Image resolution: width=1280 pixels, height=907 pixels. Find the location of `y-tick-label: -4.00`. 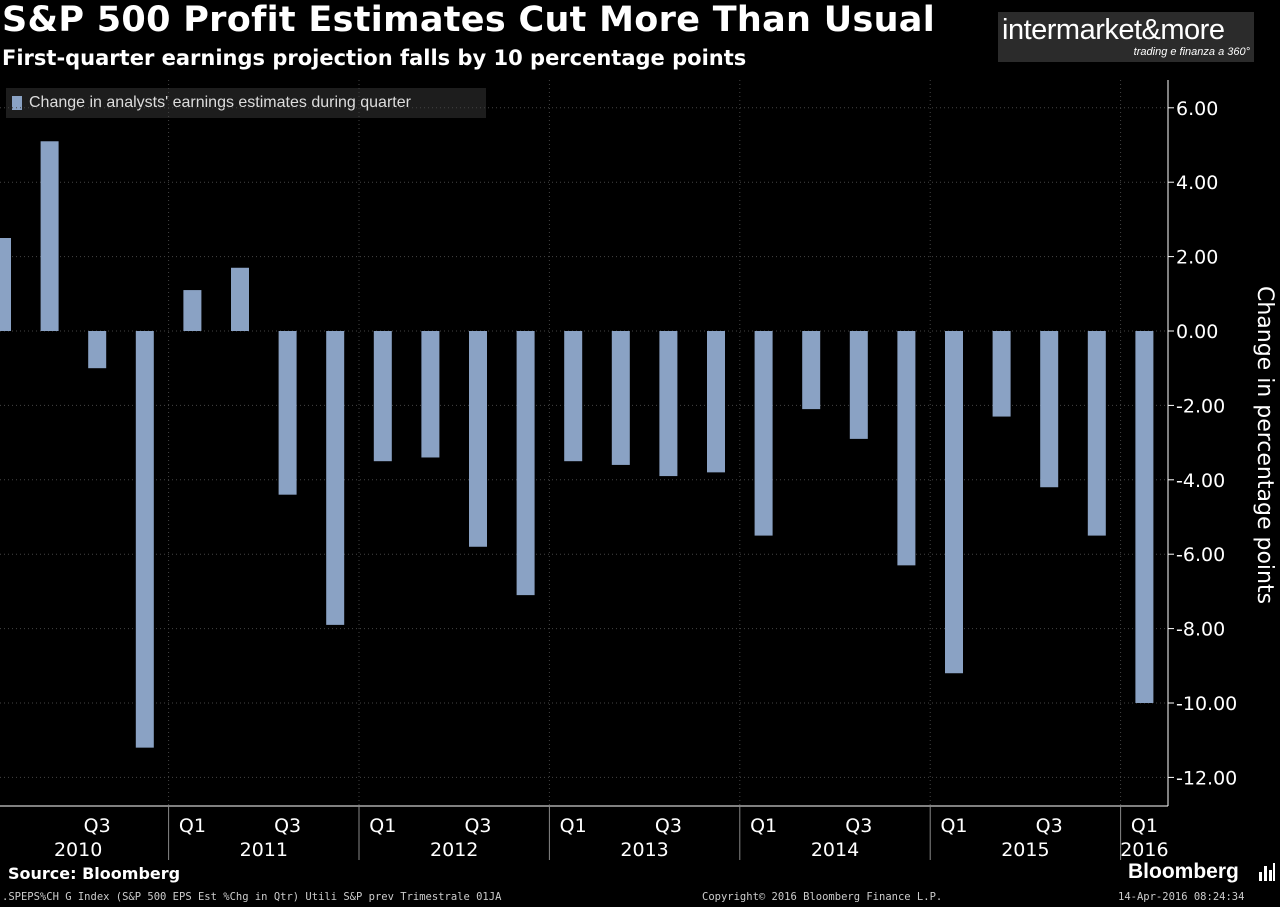

y-tick-label: -4.00 is located at coordinates (1200, 481).